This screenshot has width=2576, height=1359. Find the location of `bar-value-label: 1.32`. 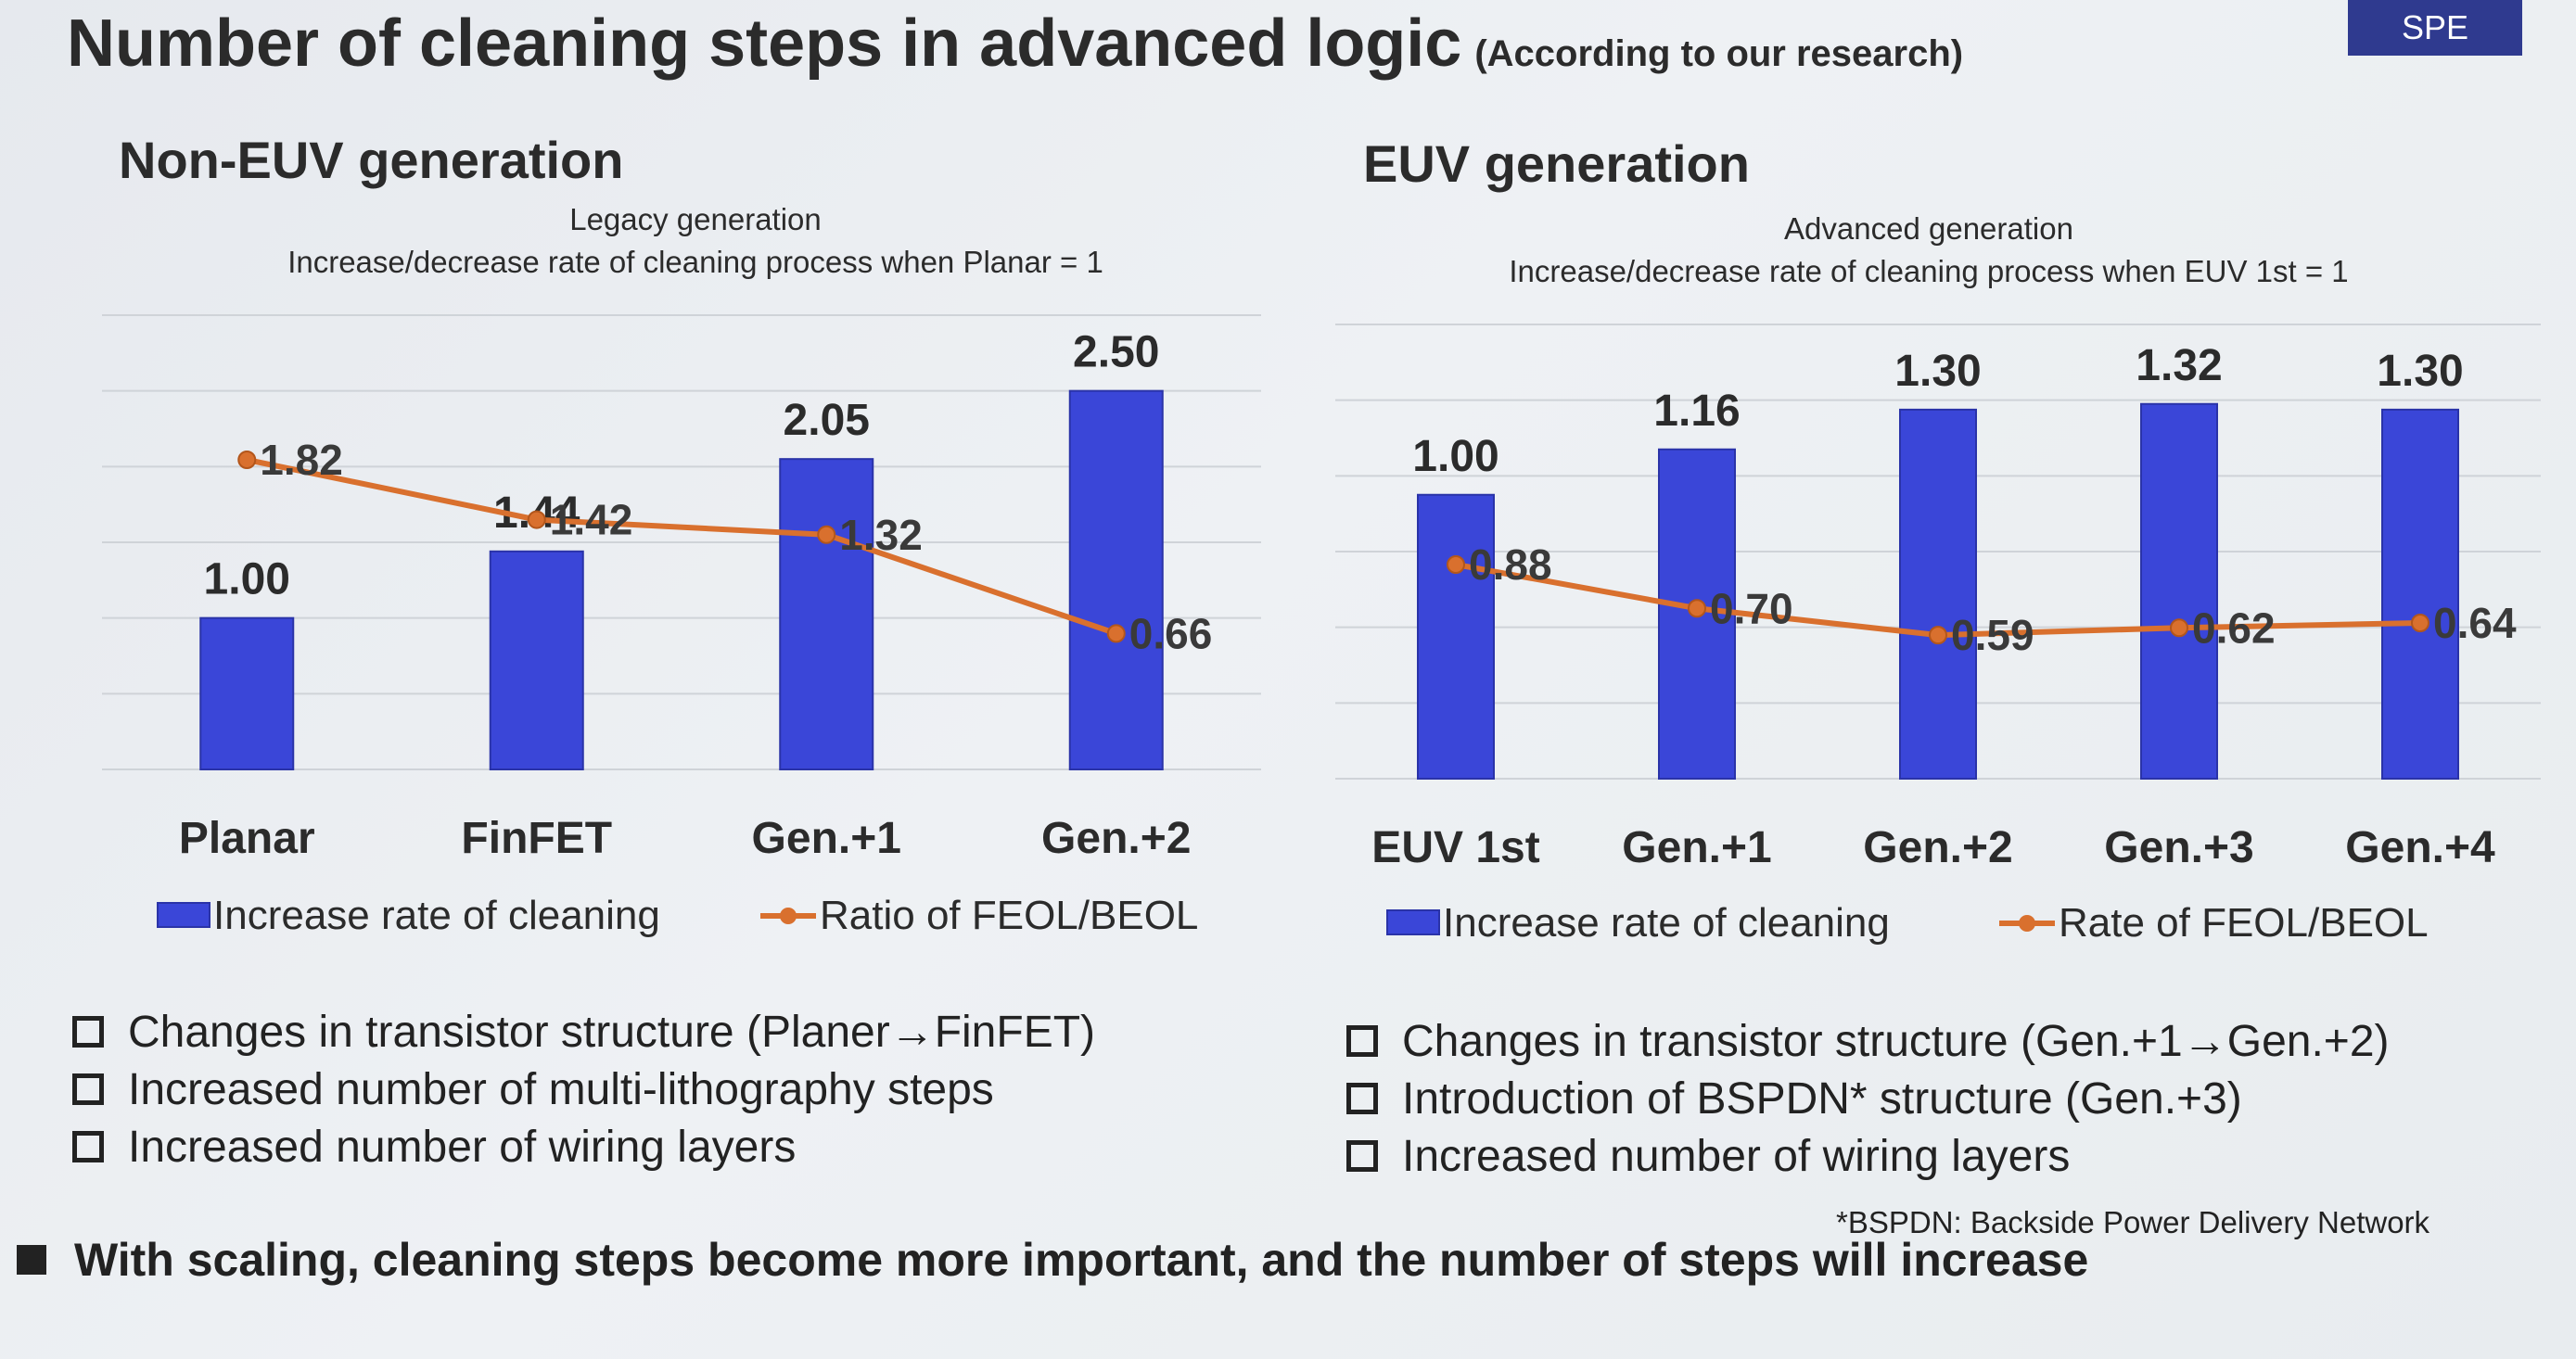

bar-value-label: 1.32 is located at coordinates (2179, 365).